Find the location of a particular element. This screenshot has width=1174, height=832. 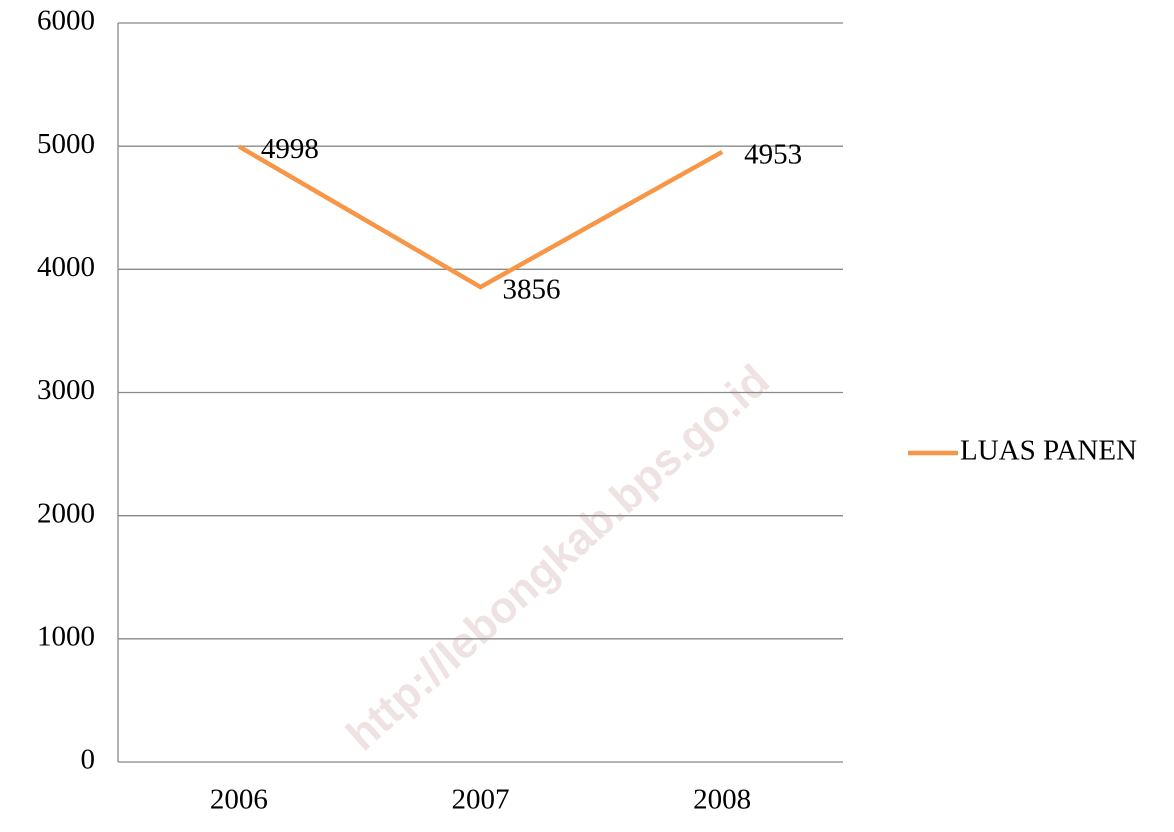

series-line is located at coordinates (480, 217).